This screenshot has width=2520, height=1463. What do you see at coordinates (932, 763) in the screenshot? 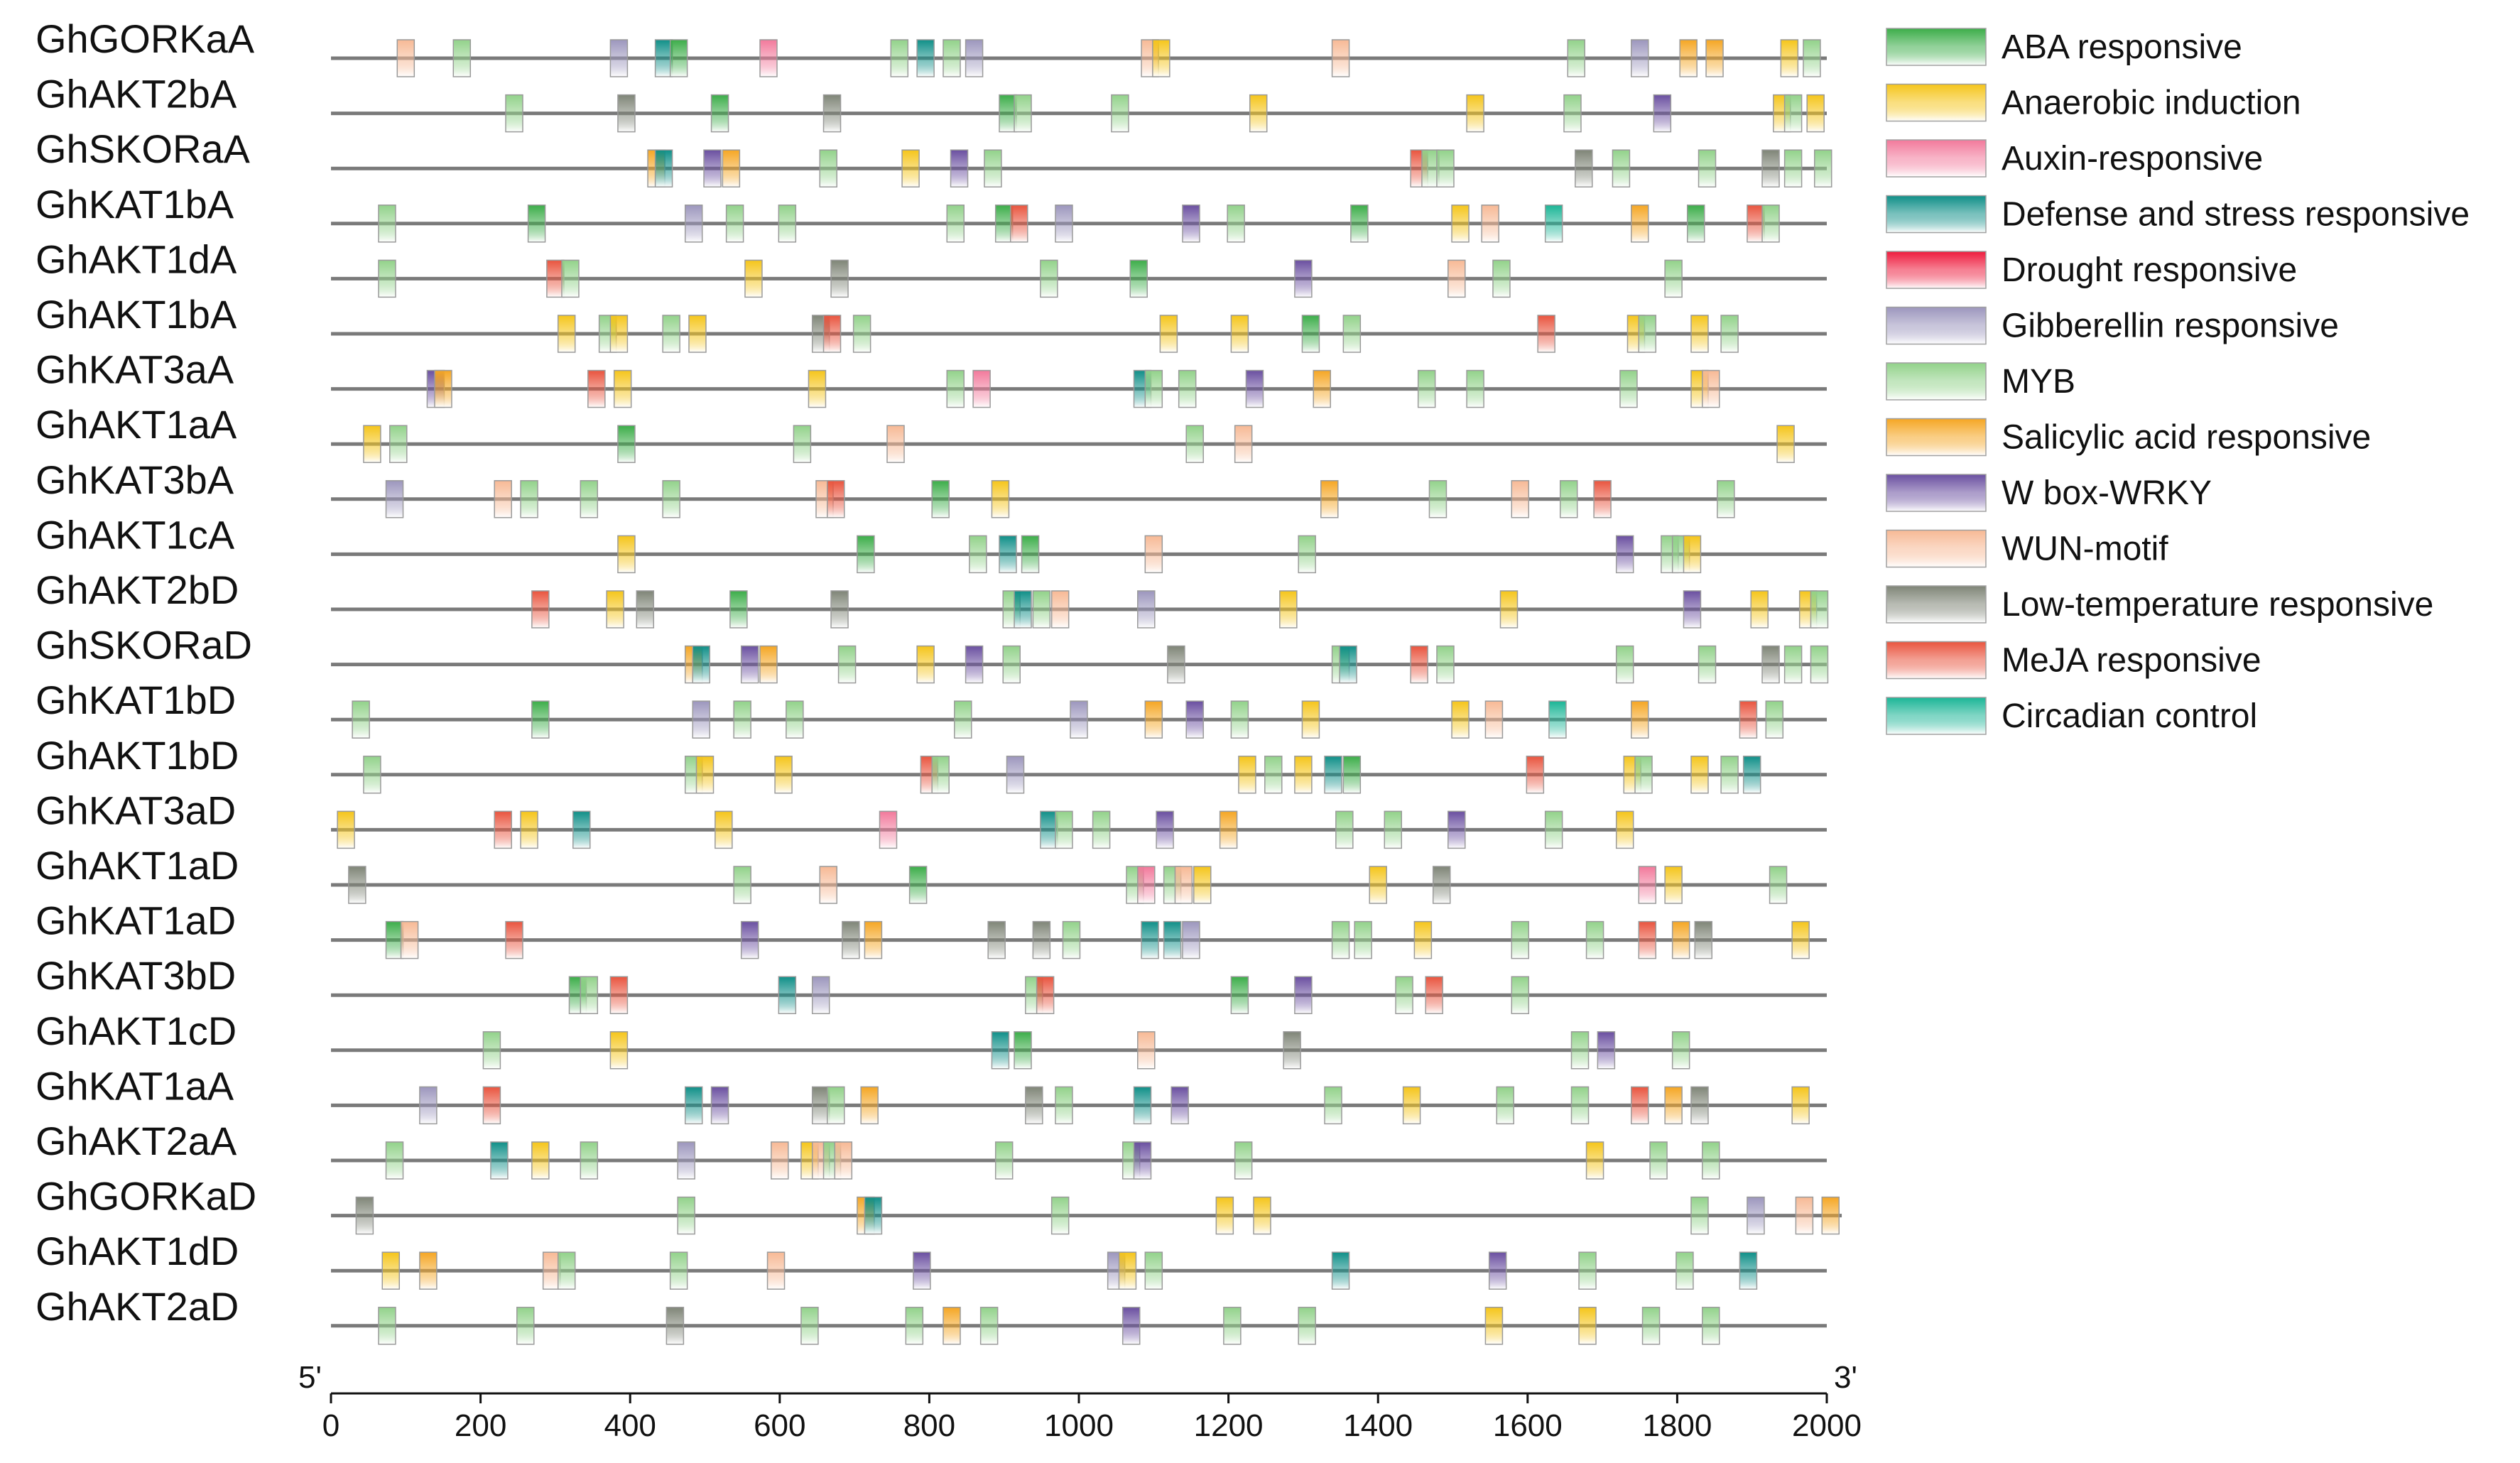
I see `gene-row: GhAKT1bD` at bounding box center [932, 763].